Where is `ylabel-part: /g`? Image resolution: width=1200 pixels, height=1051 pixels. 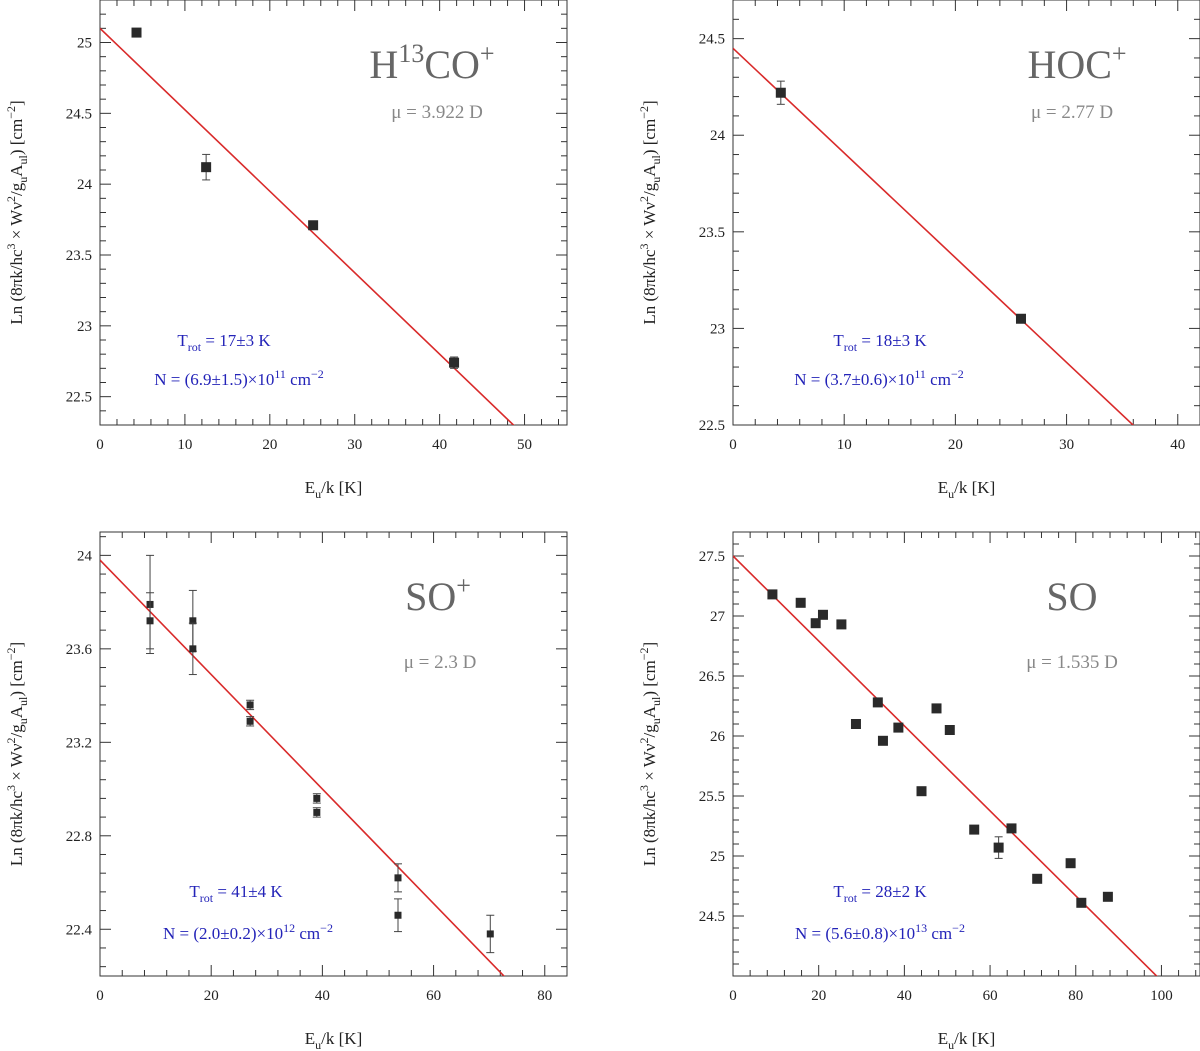
ylabel-part: /g is located at coordinates (649, 189).